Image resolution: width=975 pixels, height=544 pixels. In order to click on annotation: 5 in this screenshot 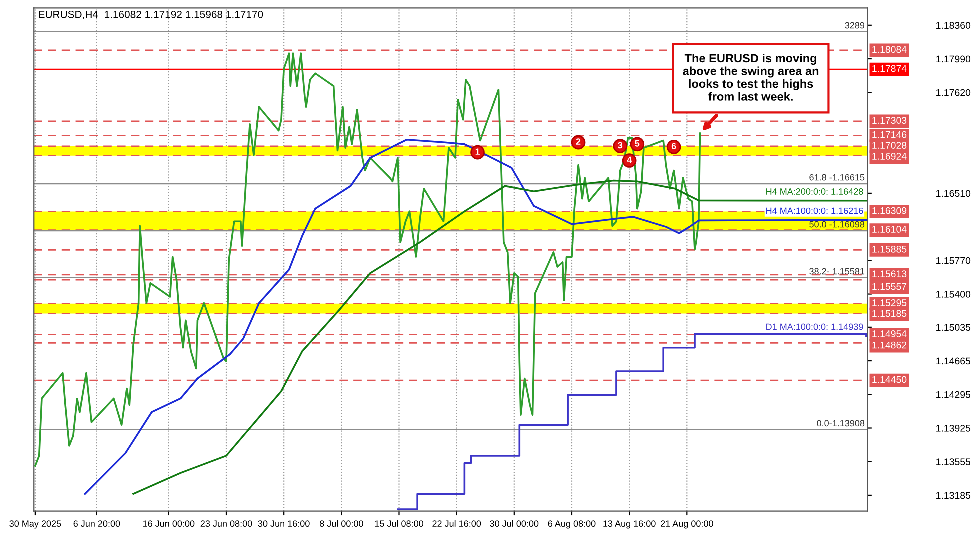, I will do `click(637, 143)`.